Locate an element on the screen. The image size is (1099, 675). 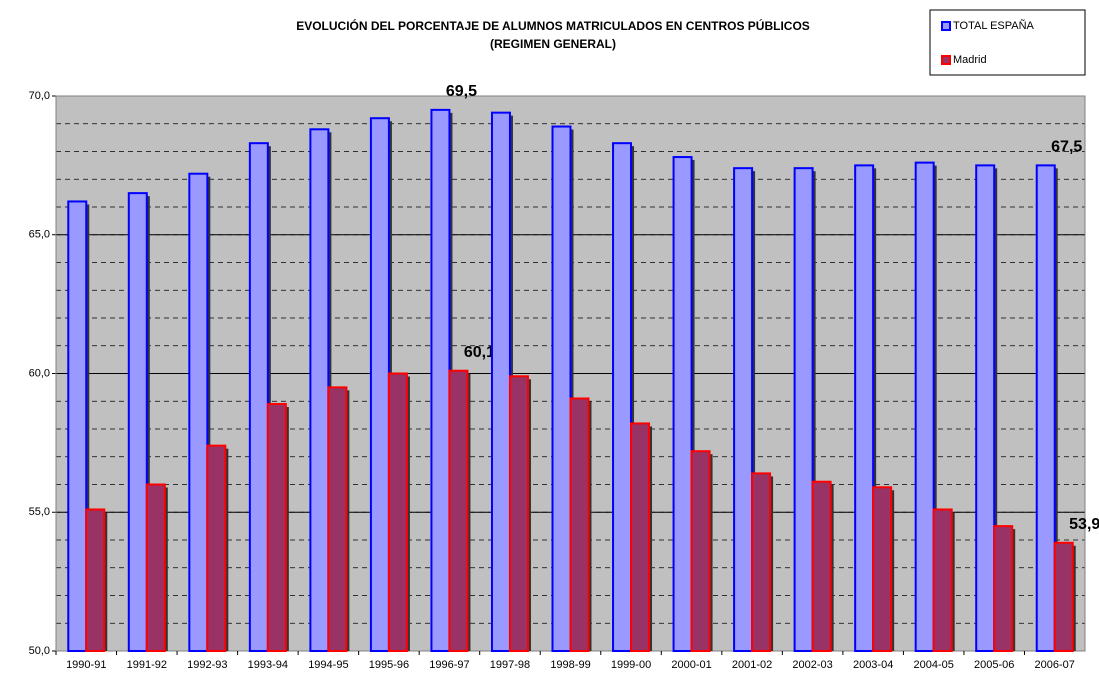
x-tick-label: 2002-03 is located at coordinates (812, 665).